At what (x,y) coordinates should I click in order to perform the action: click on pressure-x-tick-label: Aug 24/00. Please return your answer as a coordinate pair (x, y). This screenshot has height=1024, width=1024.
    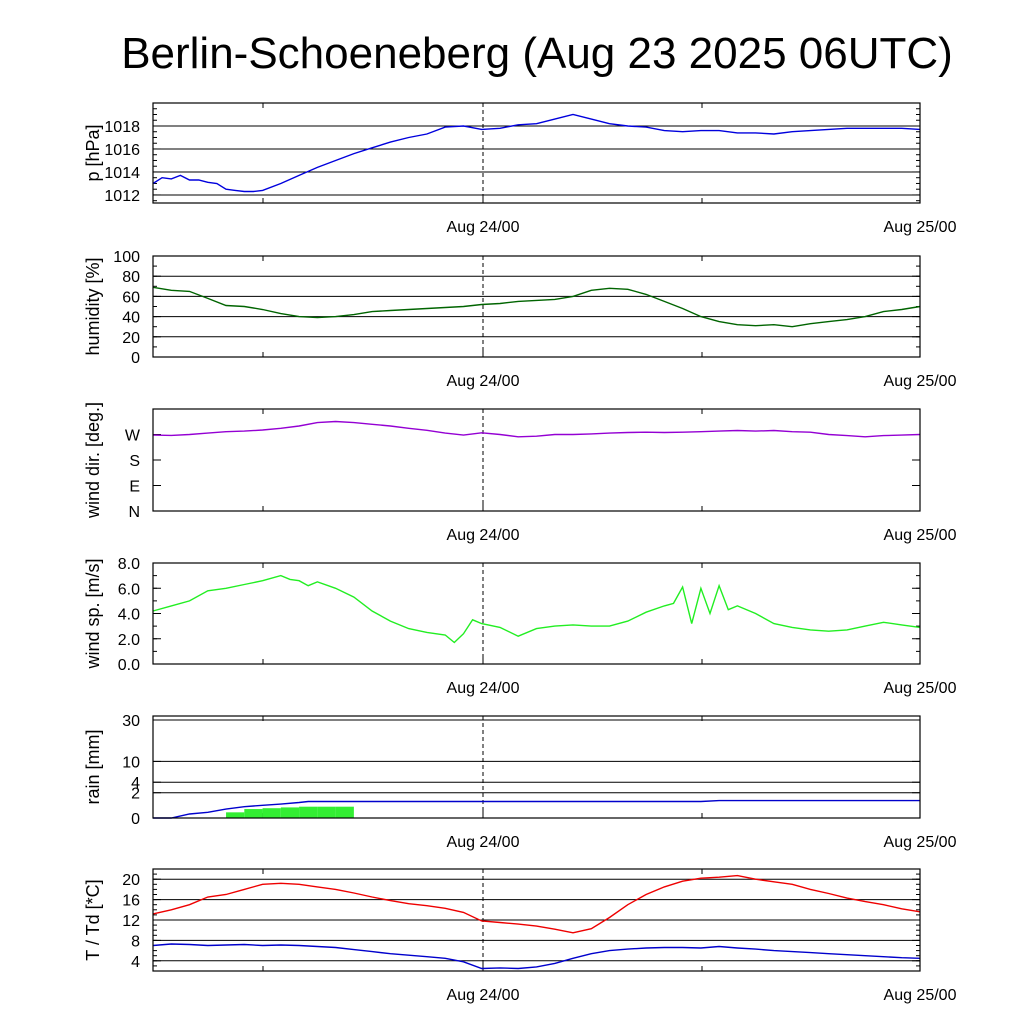
    Looking at the image, I should click on (483, 227).